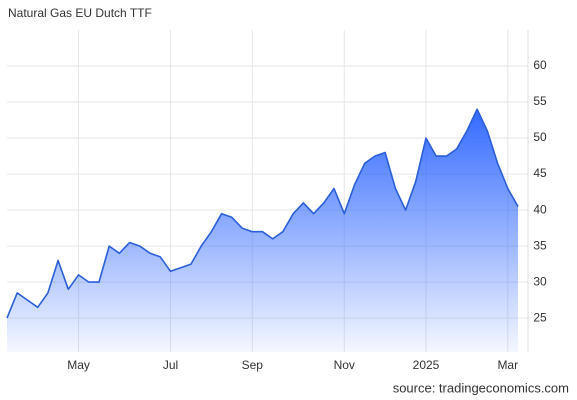 The height and width of the screenshot is (400, 577). What do you see at coordinates (78, 365) in the screenshot?
I see `x-tick-label: May` at bounding box center [78, 365].